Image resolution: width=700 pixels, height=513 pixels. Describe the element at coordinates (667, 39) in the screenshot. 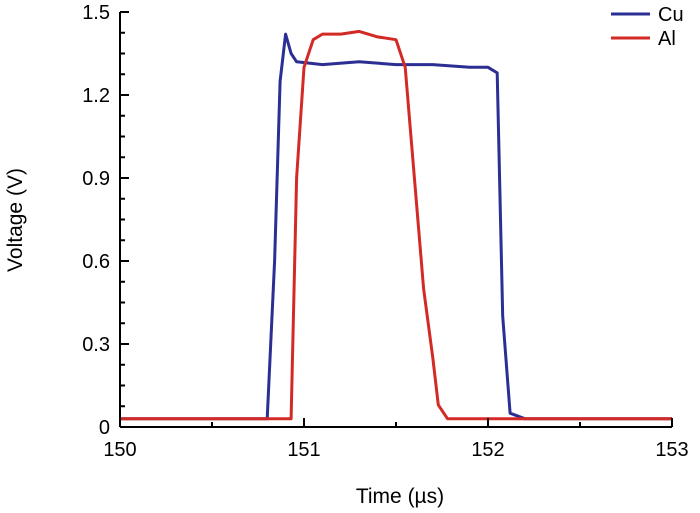

I see `legend-label-al: Al` at that location.